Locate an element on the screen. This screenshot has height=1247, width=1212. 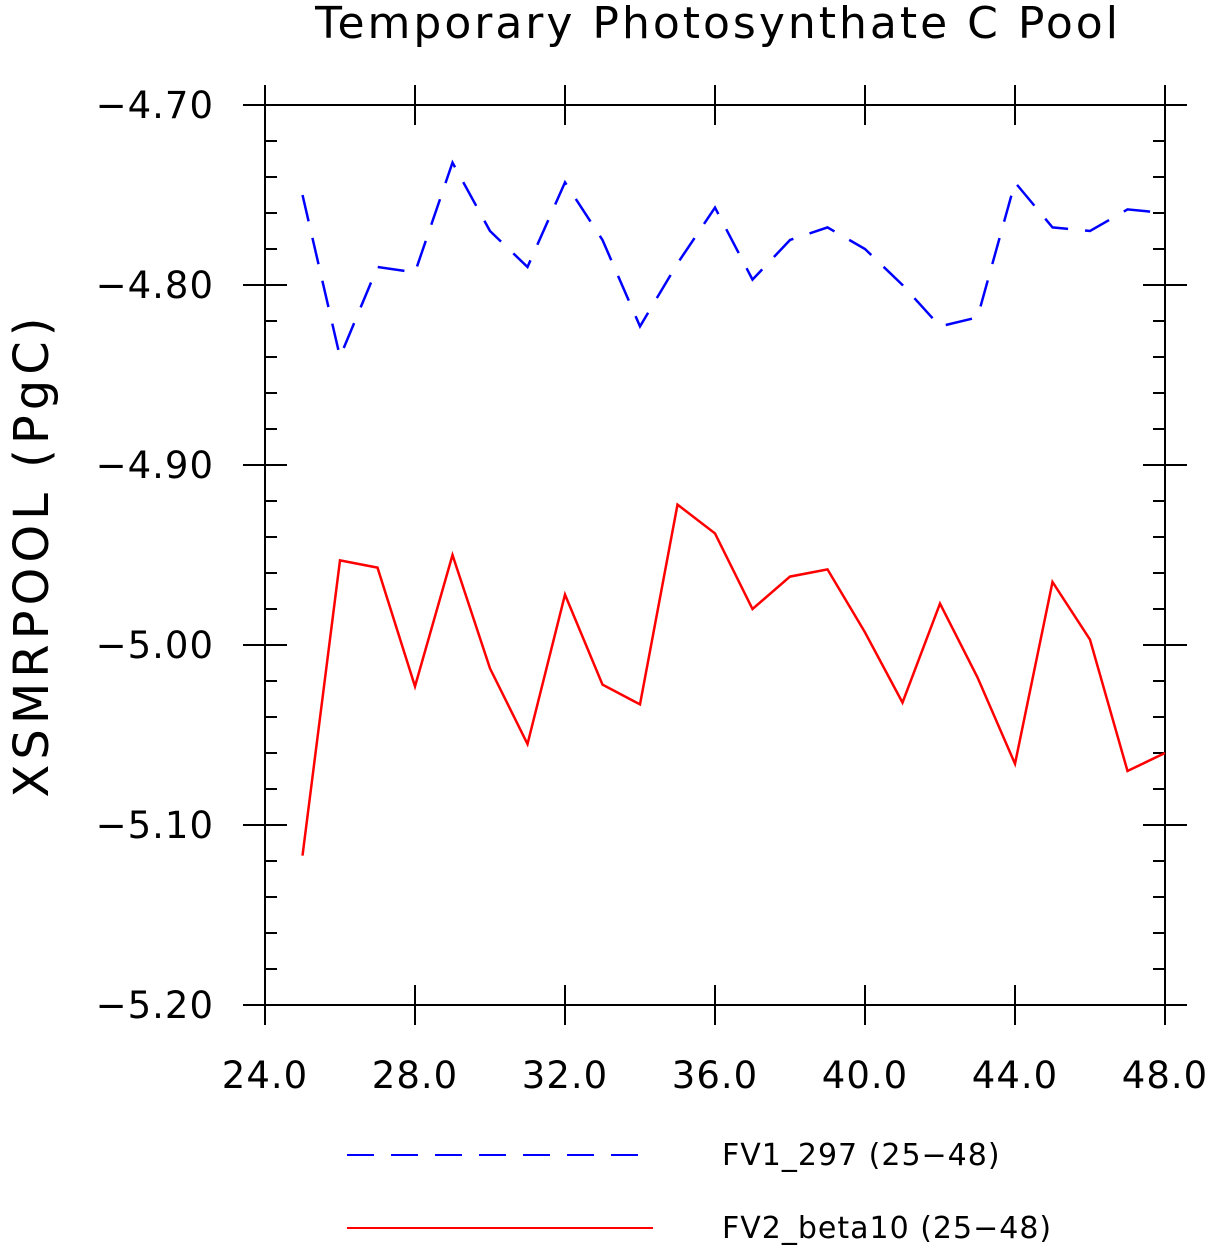
x-tick-label: 24.0 is located at coordinates (265, 1075).